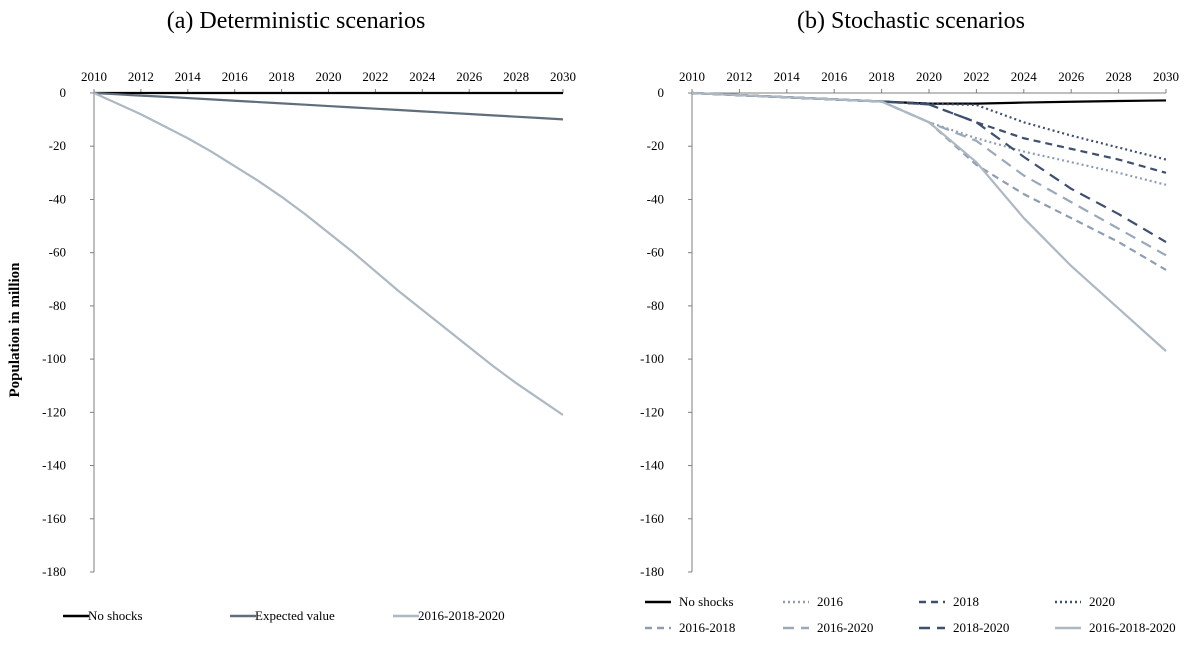 The image size is (1201, 646). Describe the element at coordinates (845, 627) in the screenshot. I see `legend-label: 2016-2020` at that location.